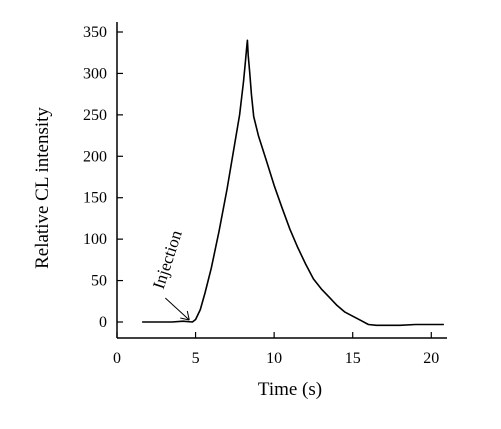 The image size is (501, 429). What do you see at coordinates (95, 73) in the screenshot?
I see `y-tick-label: 300` at bounding box center [95, 73].